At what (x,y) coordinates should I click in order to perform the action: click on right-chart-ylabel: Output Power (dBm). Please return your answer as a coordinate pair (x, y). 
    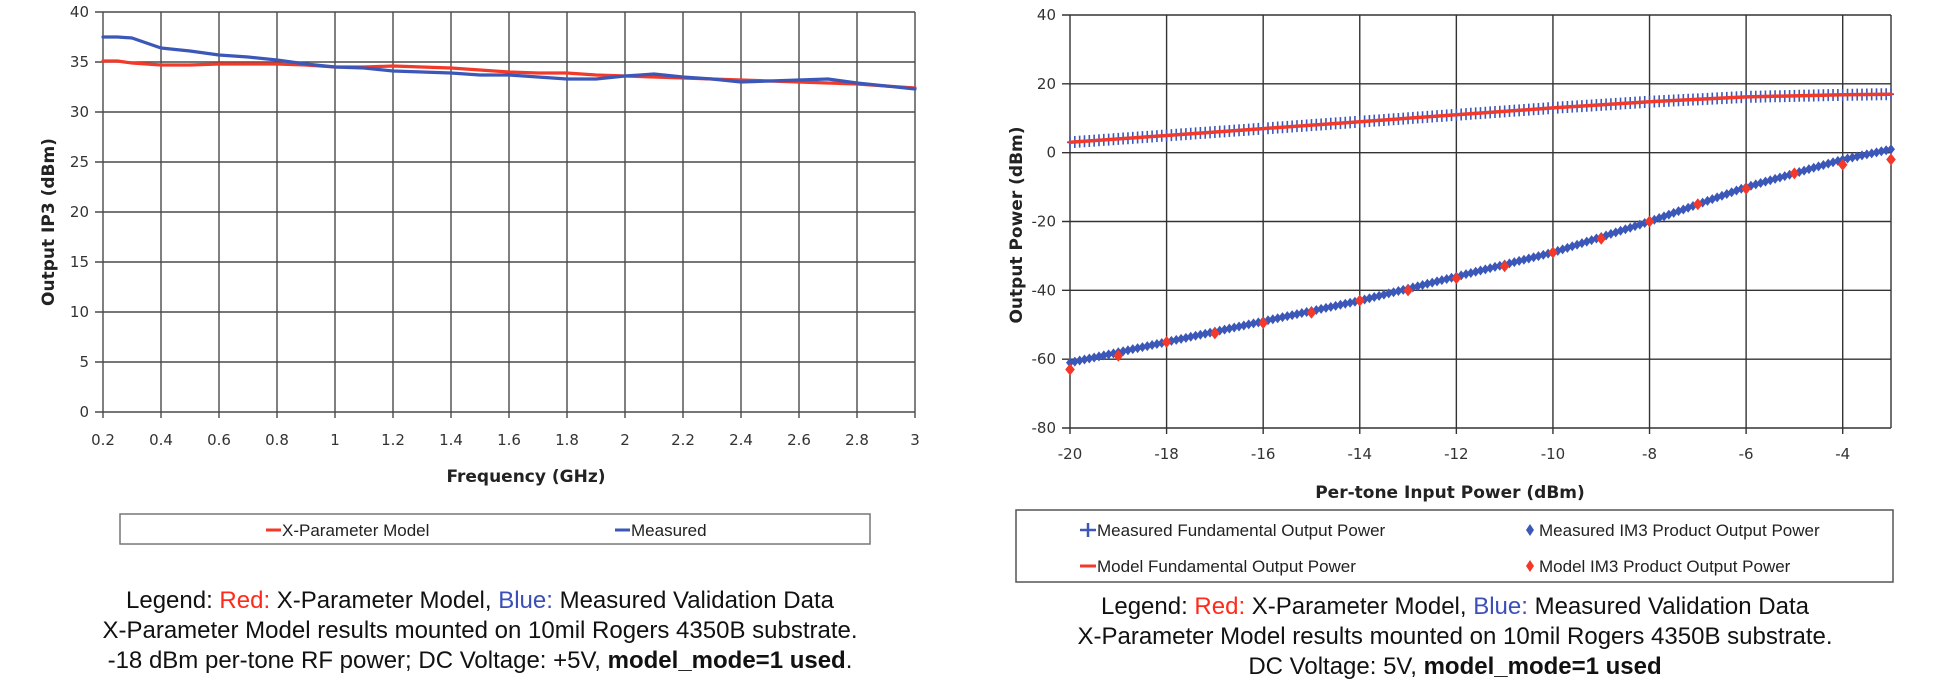
    Looking at the image, I should click on (1017, 224).